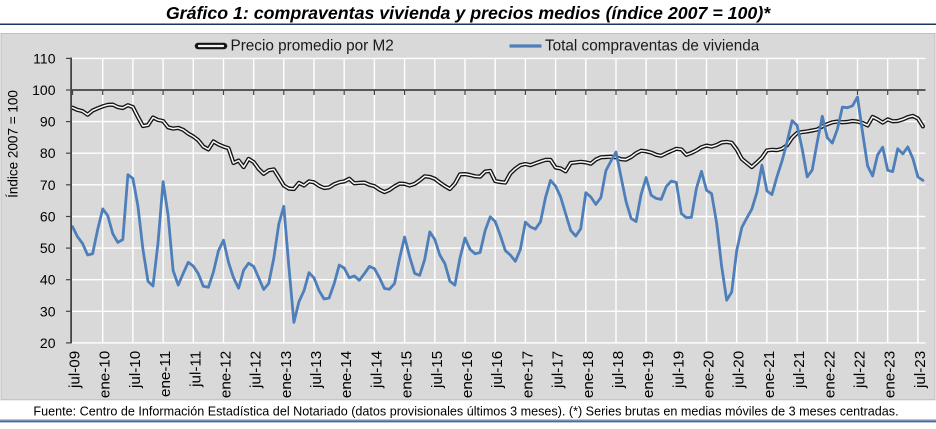  Describe the element at coordinates (44, 58) in the screenshot. I see `svg-text: 110` at that location.